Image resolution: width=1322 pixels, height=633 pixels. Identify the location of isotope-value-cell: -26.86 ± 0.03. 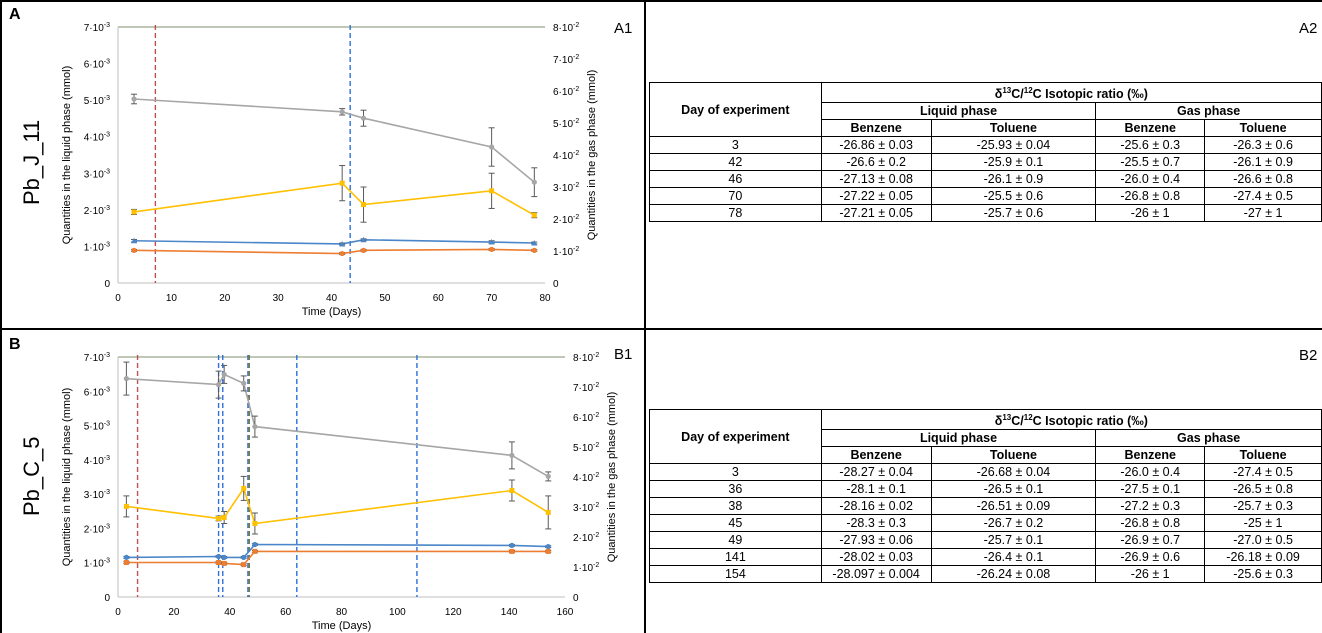
(876, 145).